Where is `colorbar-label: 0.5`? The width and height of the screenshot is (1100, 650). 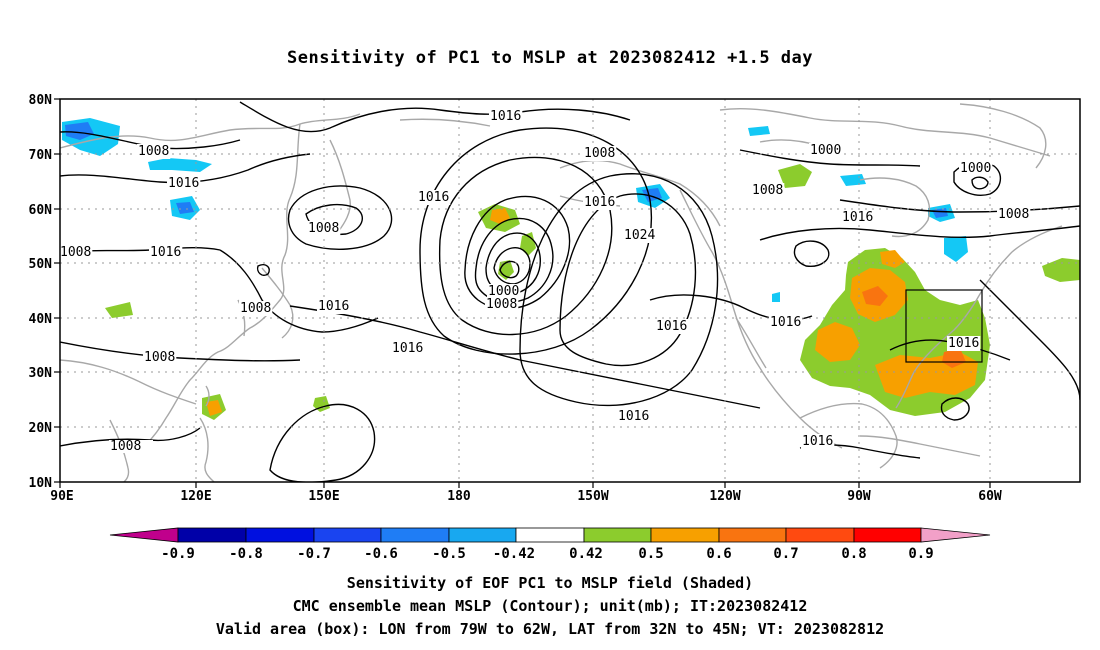
colorbar-label: 0.5 is located at coordinates (650, 554).